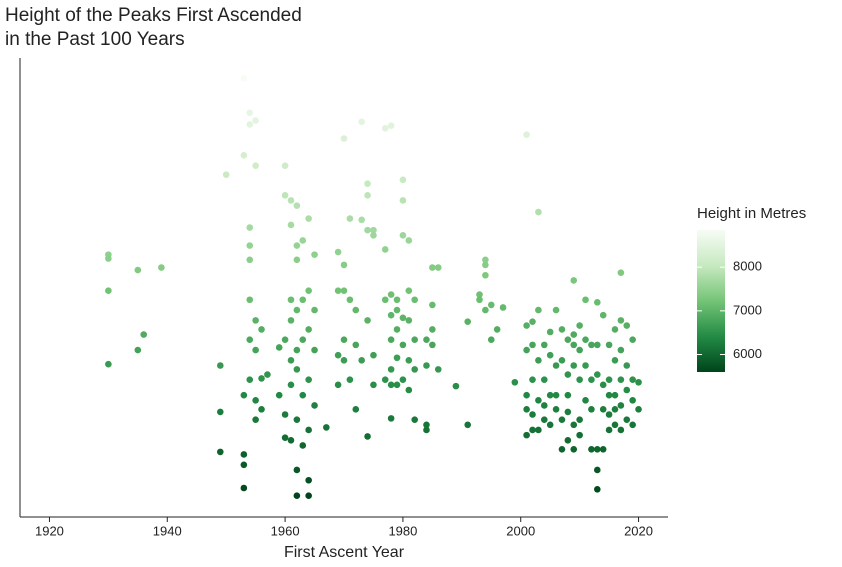 The width and height of the screenshot is (842, 567). I want to click on legend-title: Height in Metres, so click(751, 213).